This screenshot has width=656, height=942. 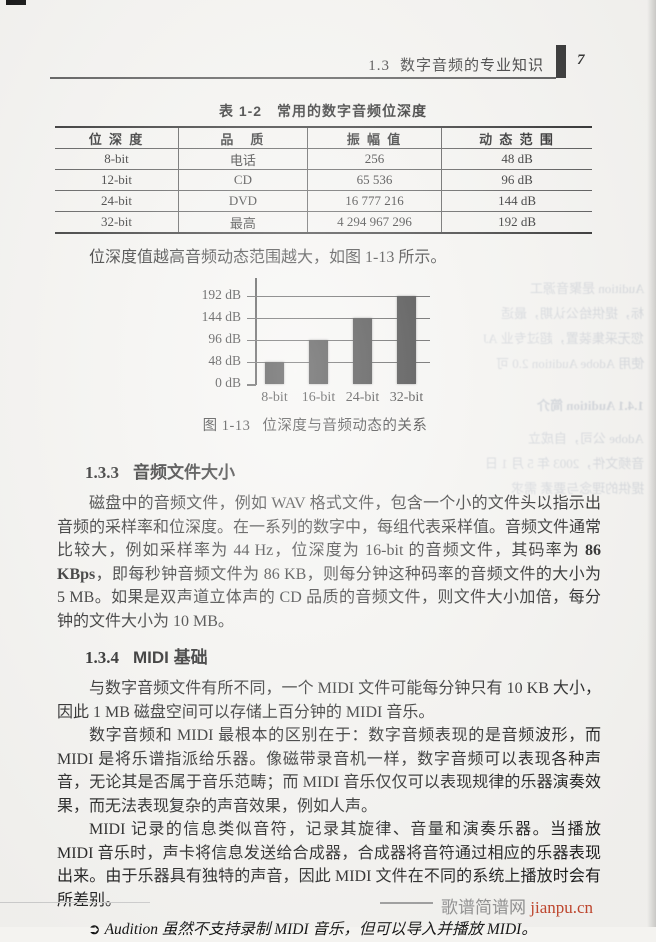 What do you see at coordinates (221, 316) in the screenshot?
I see `chart-ytick-label: 144 dB` at bounding box center [221, 316].